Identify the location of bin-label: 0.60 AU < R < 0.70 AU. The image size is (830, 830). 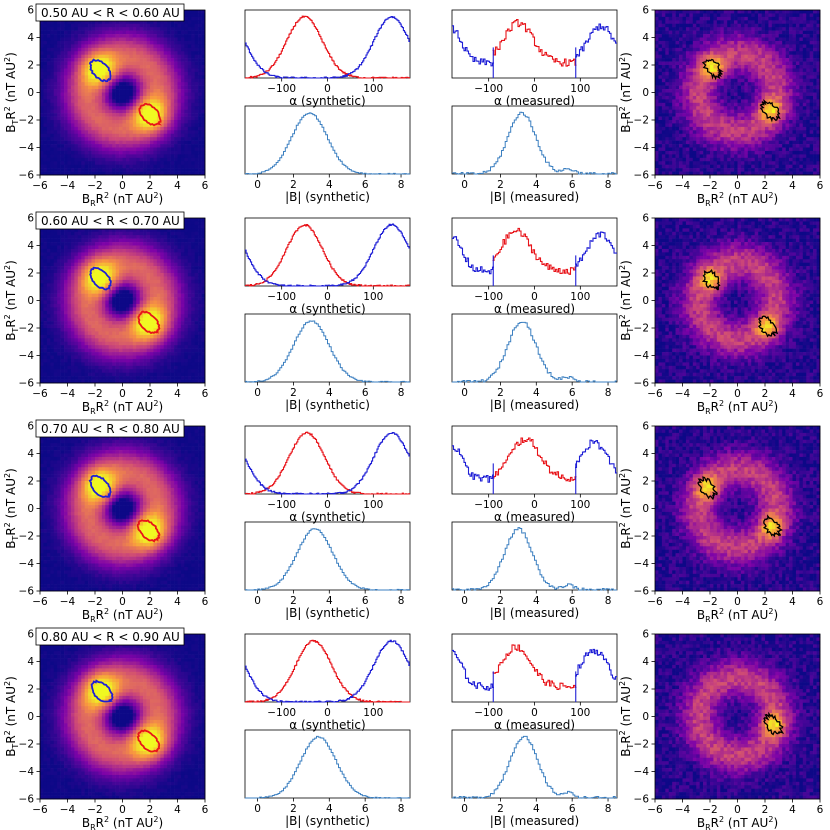
(110, 221).